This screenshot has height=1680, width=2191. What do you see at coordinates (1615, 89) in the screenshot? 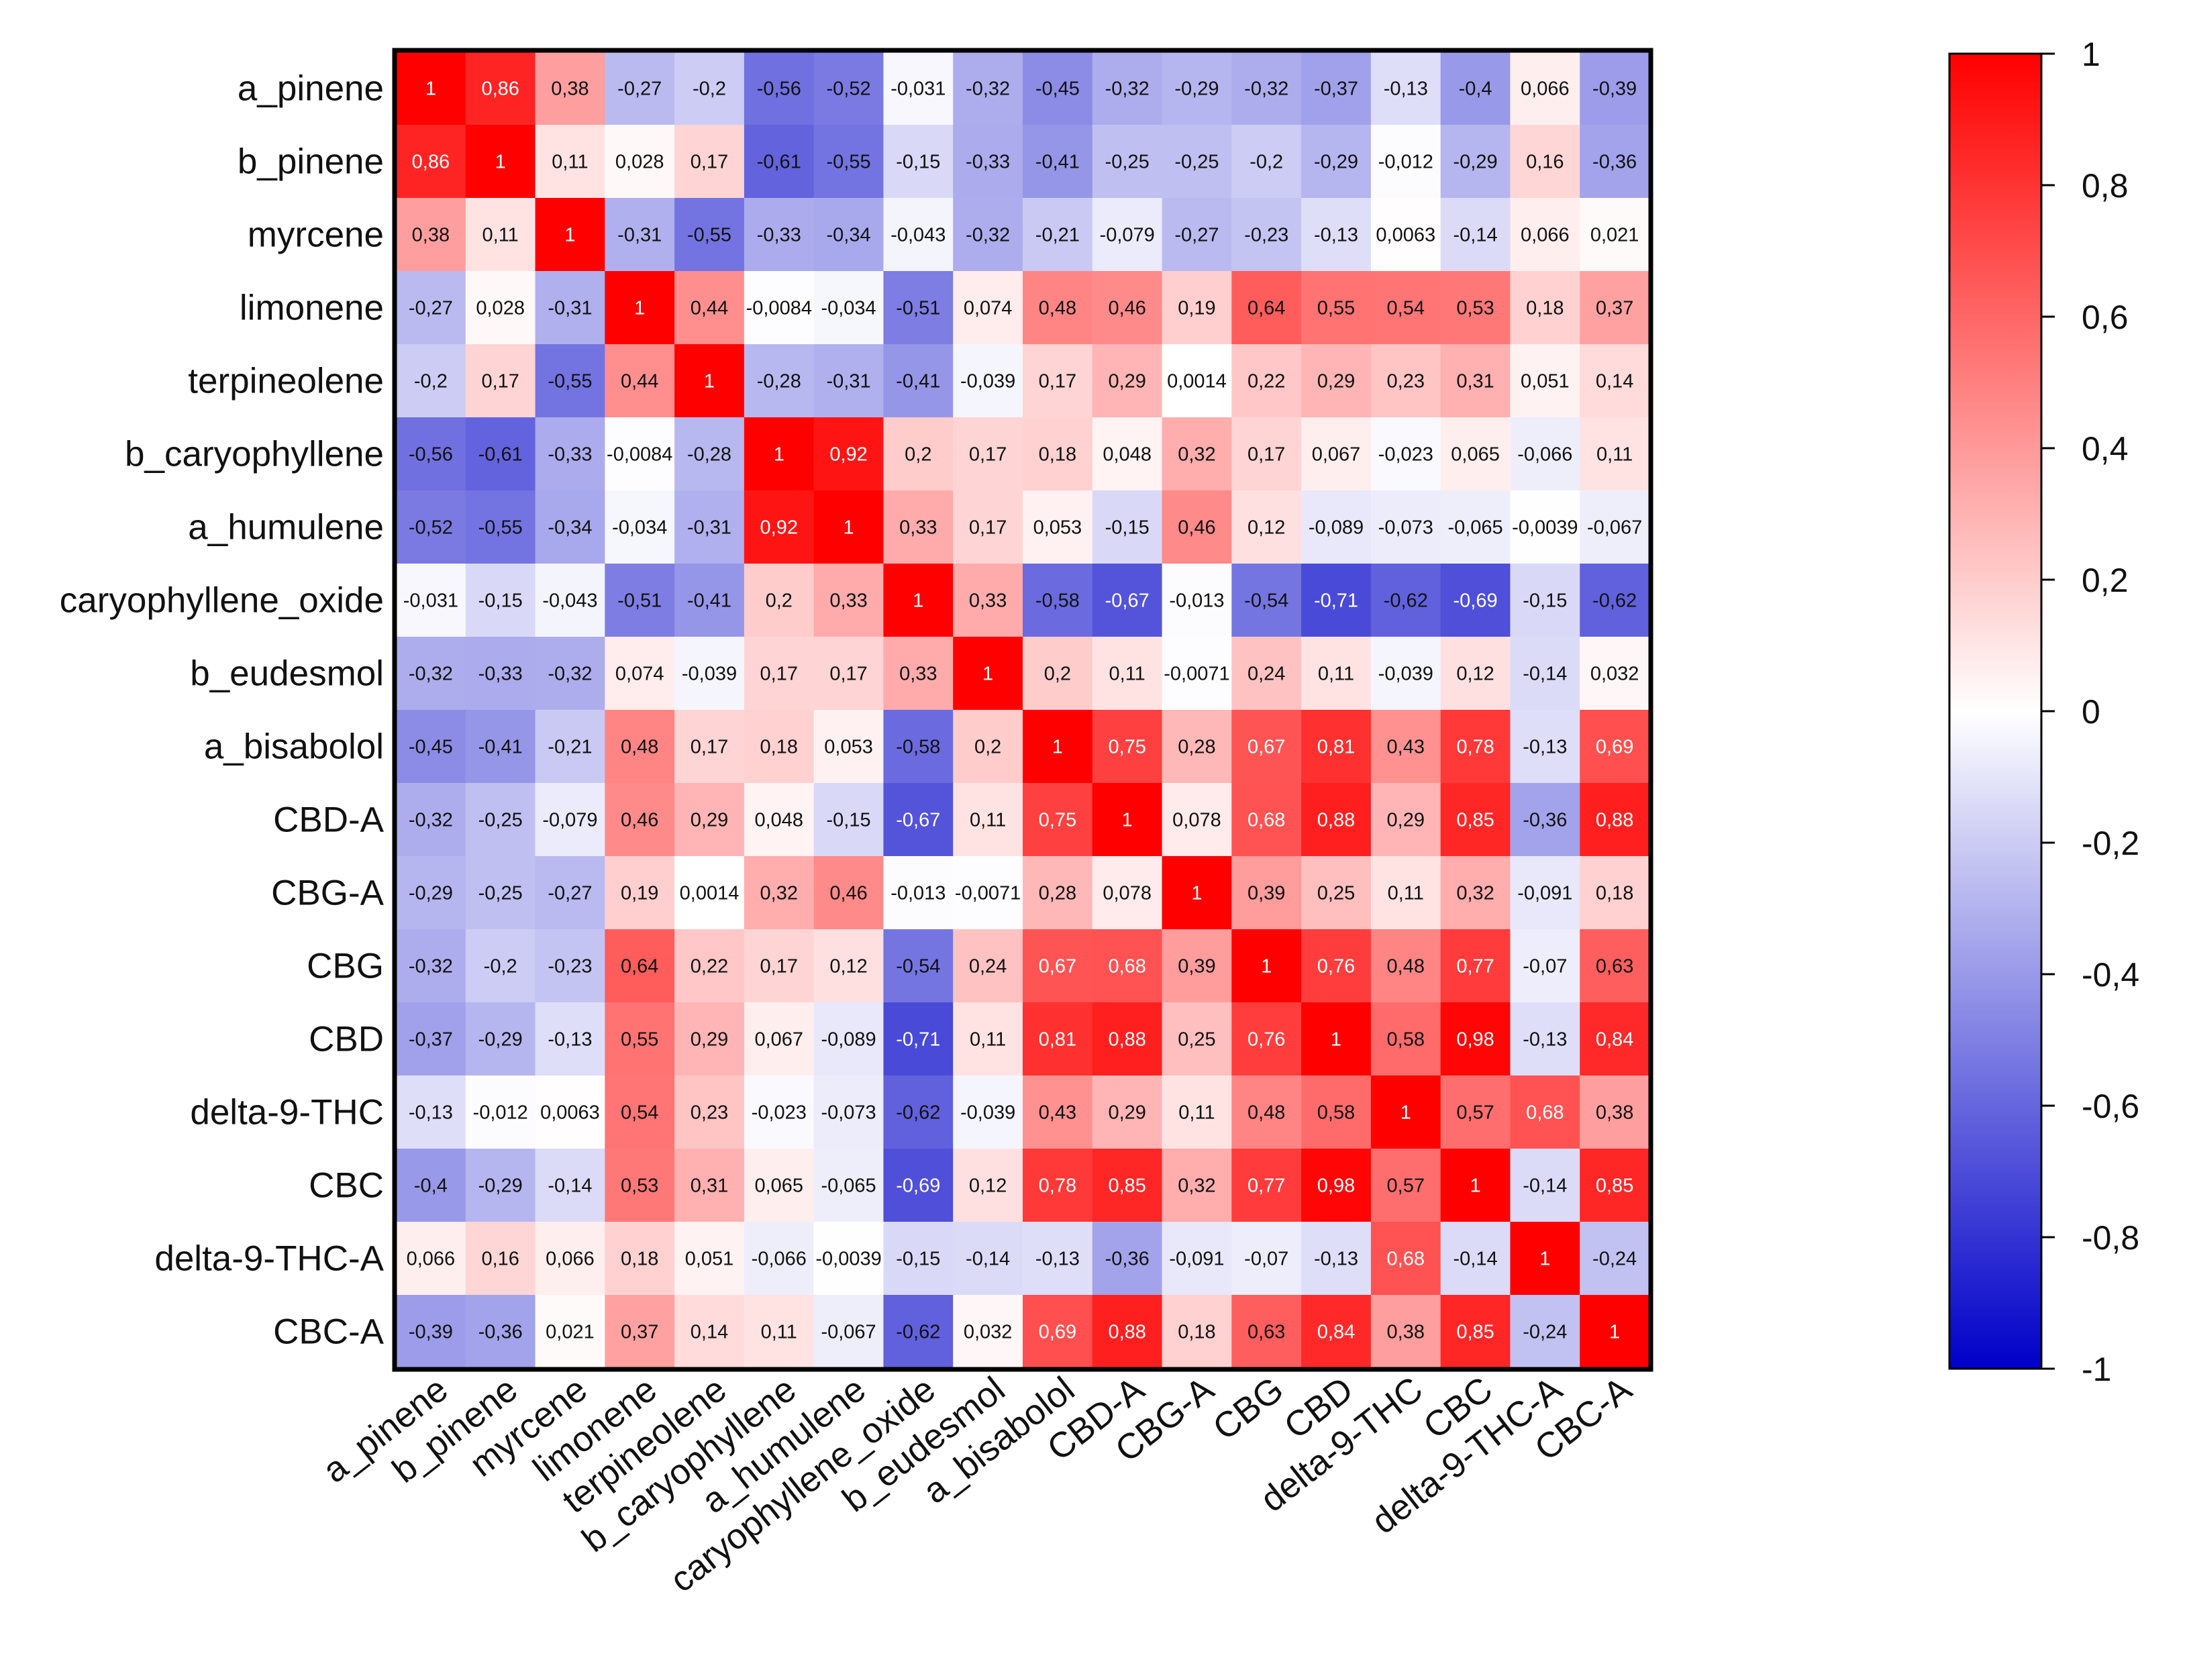
I see `cell-value-label: -0,39` at bounding box center [1615, 89].